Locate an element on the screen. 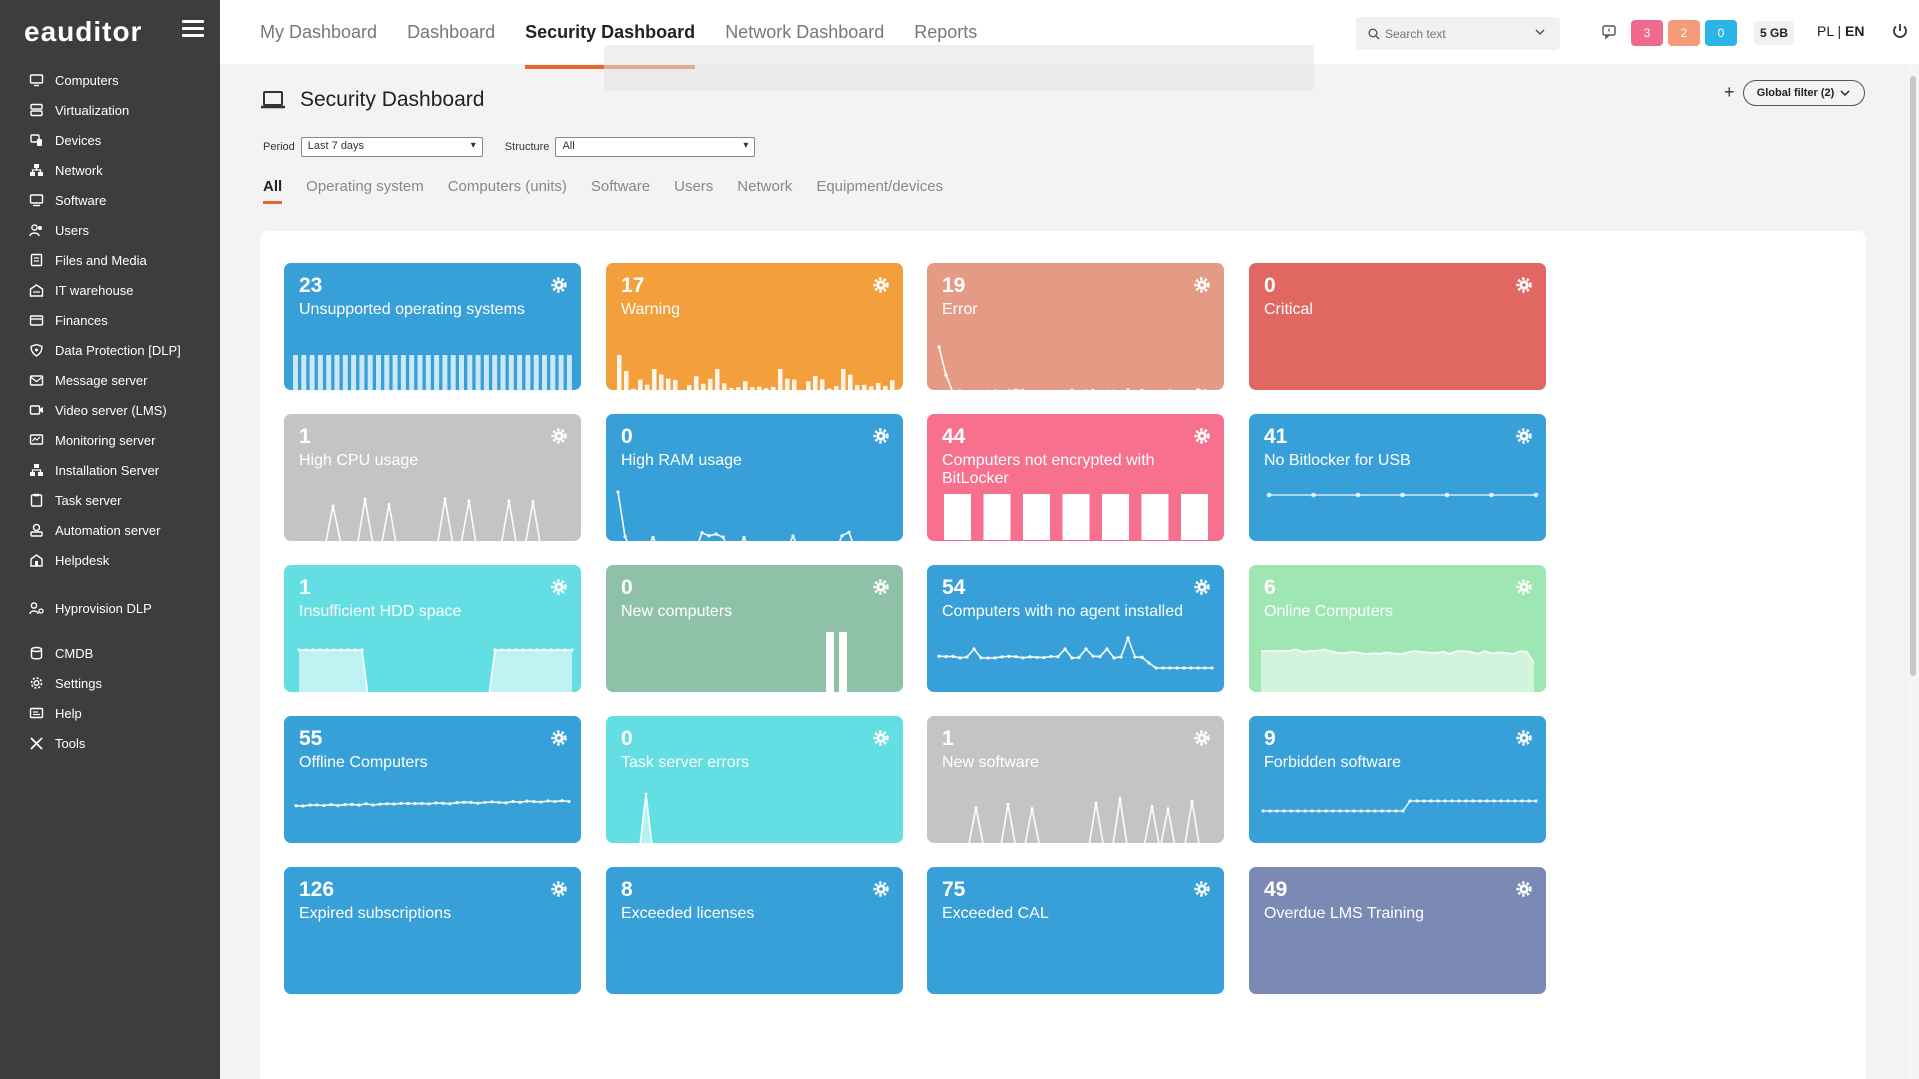  widget-high-cpu-usage: 1 High CPU usage is located at coordinates (432, 477).